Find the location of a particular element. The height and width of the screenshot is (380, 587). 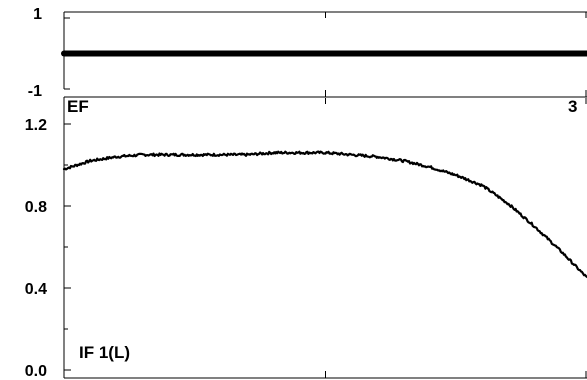

panel-ef-y-tick-label-top: 1 is located at coordinates (37, 14).